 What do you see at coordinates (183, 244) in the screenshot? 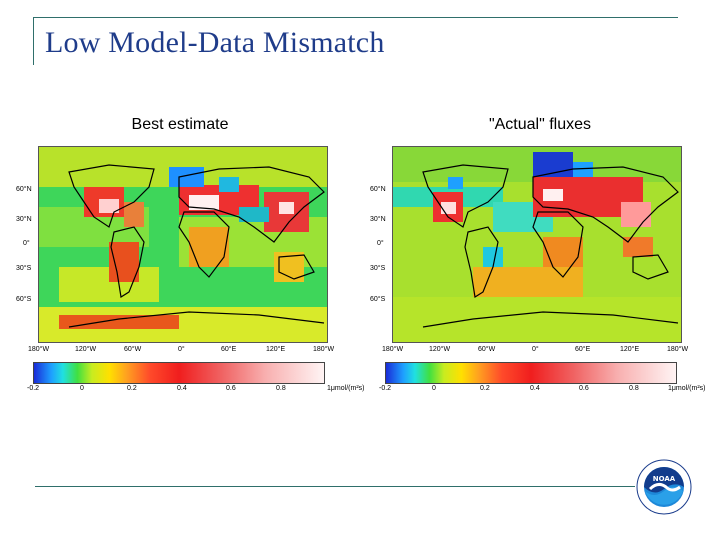
I see `map-best-estimate` at bounding box center [183, 244].